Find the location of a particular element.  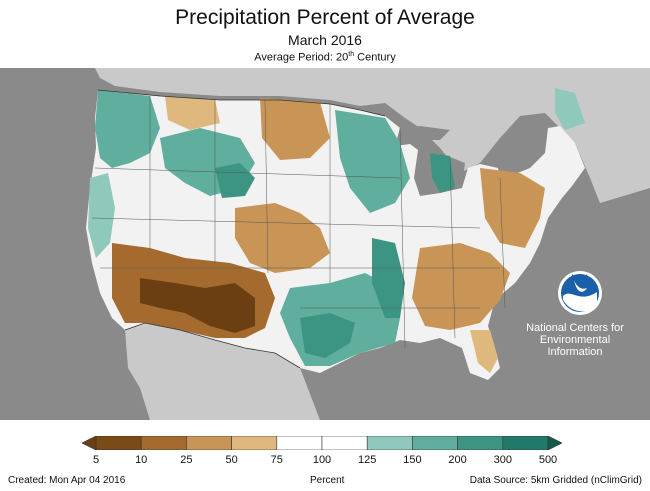

wet-mississippi is located at coordinates (388, 278).